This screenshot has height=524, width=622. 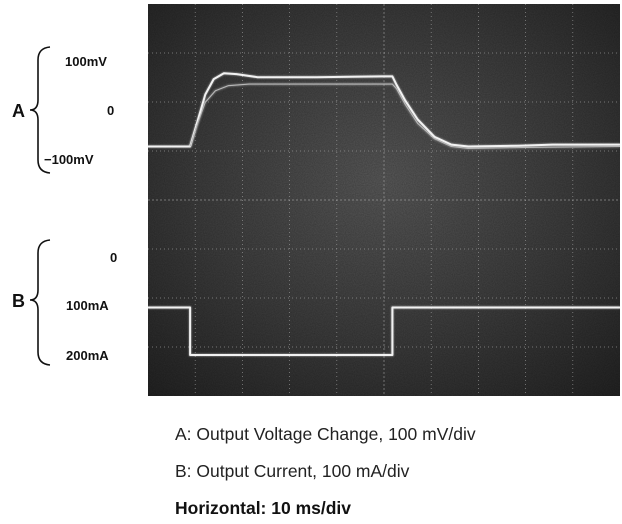 What do you see at coordinates (87, 305) in the screenshot?
I see `channel-b-tick-label: 100mA` at bounding box center [87, 305].